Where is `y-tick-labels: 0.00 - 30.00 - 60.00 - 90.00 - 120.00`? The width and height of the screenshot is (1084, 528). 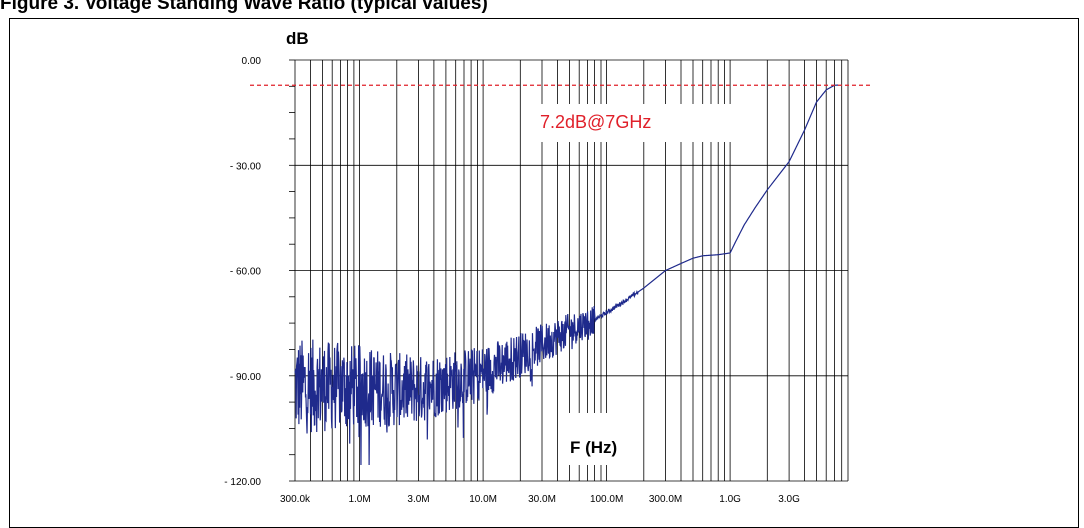 y-tick-labels: 0.00 - 30.00 - 60.00 - 90.00 - 120.00 is located at coordinates (242, 272).